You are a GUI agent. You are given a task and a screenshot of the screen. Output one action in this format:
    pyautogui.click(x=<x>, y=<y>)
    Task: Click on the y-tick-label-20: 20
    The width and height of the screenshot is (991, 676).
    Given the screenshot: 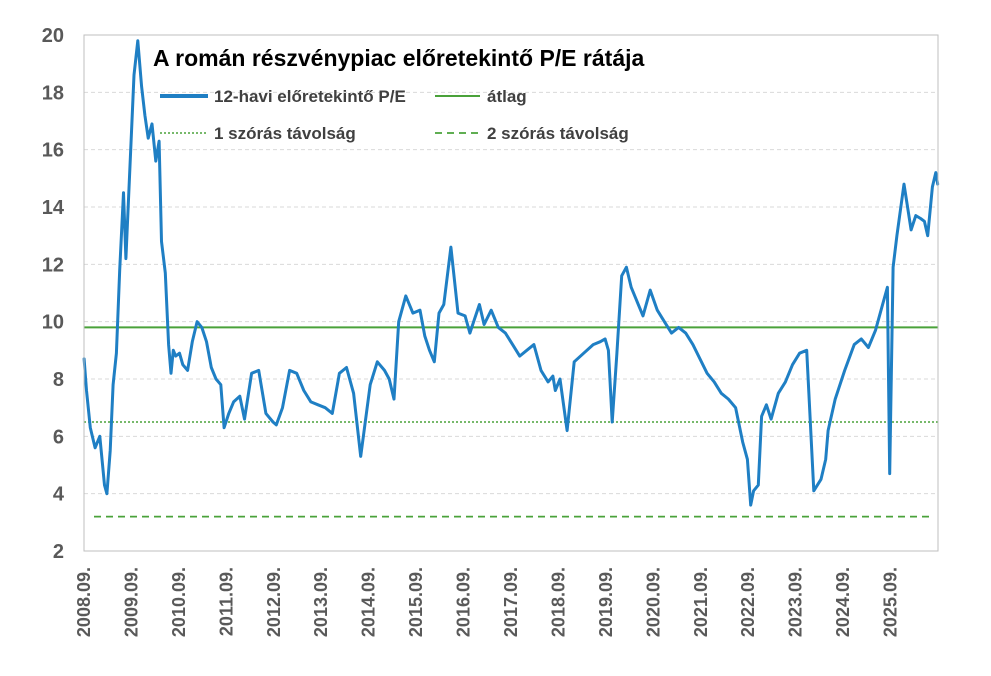 What is the action you would take?
    pyautogui.click(x=53, y=36)
    